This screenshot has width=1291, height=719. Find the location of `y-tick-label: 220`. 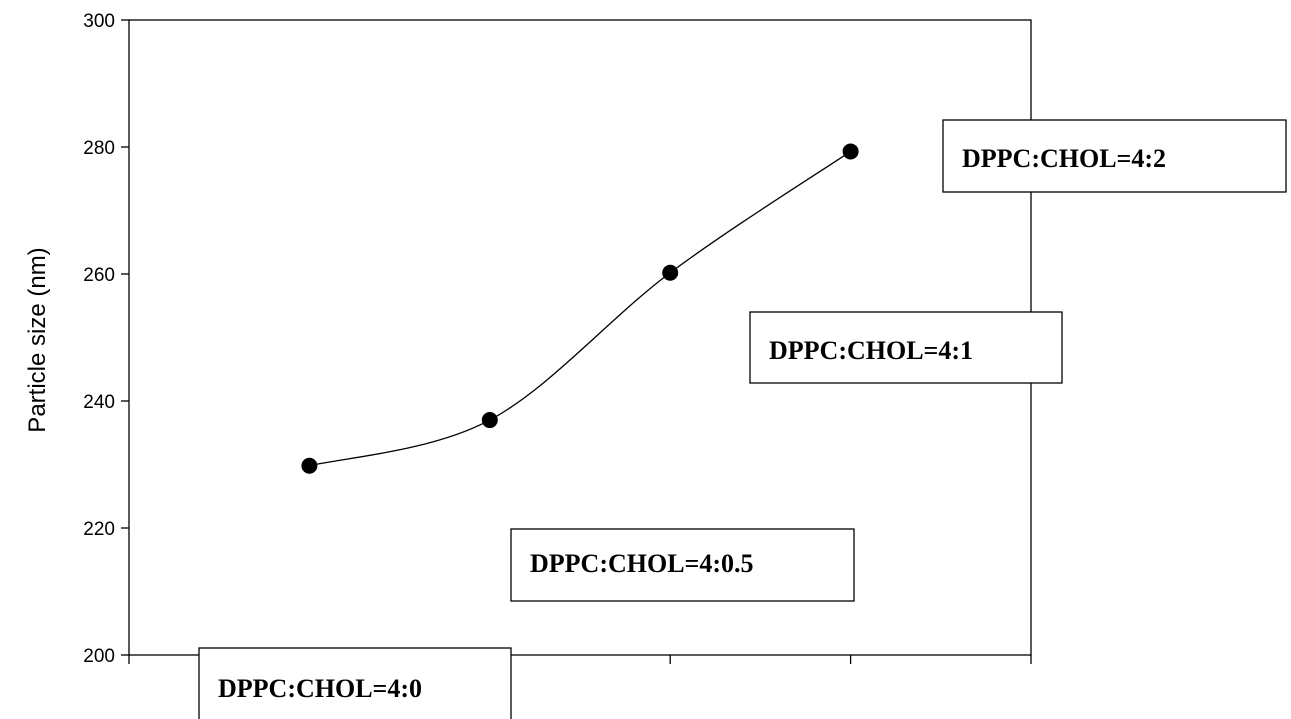

y-tick-label: 220 is located at coordinates (99, 529).